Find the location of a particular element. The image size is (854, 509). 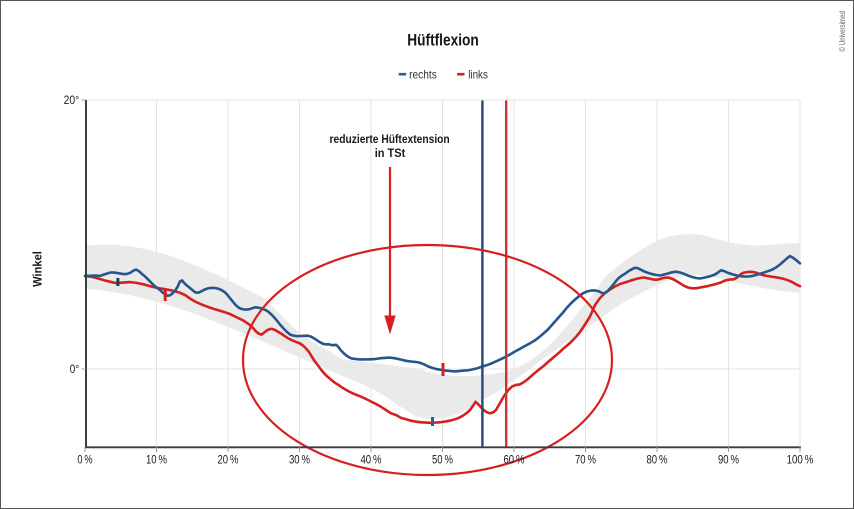

svg-text: 30 % is located at coordinates (299, 460).